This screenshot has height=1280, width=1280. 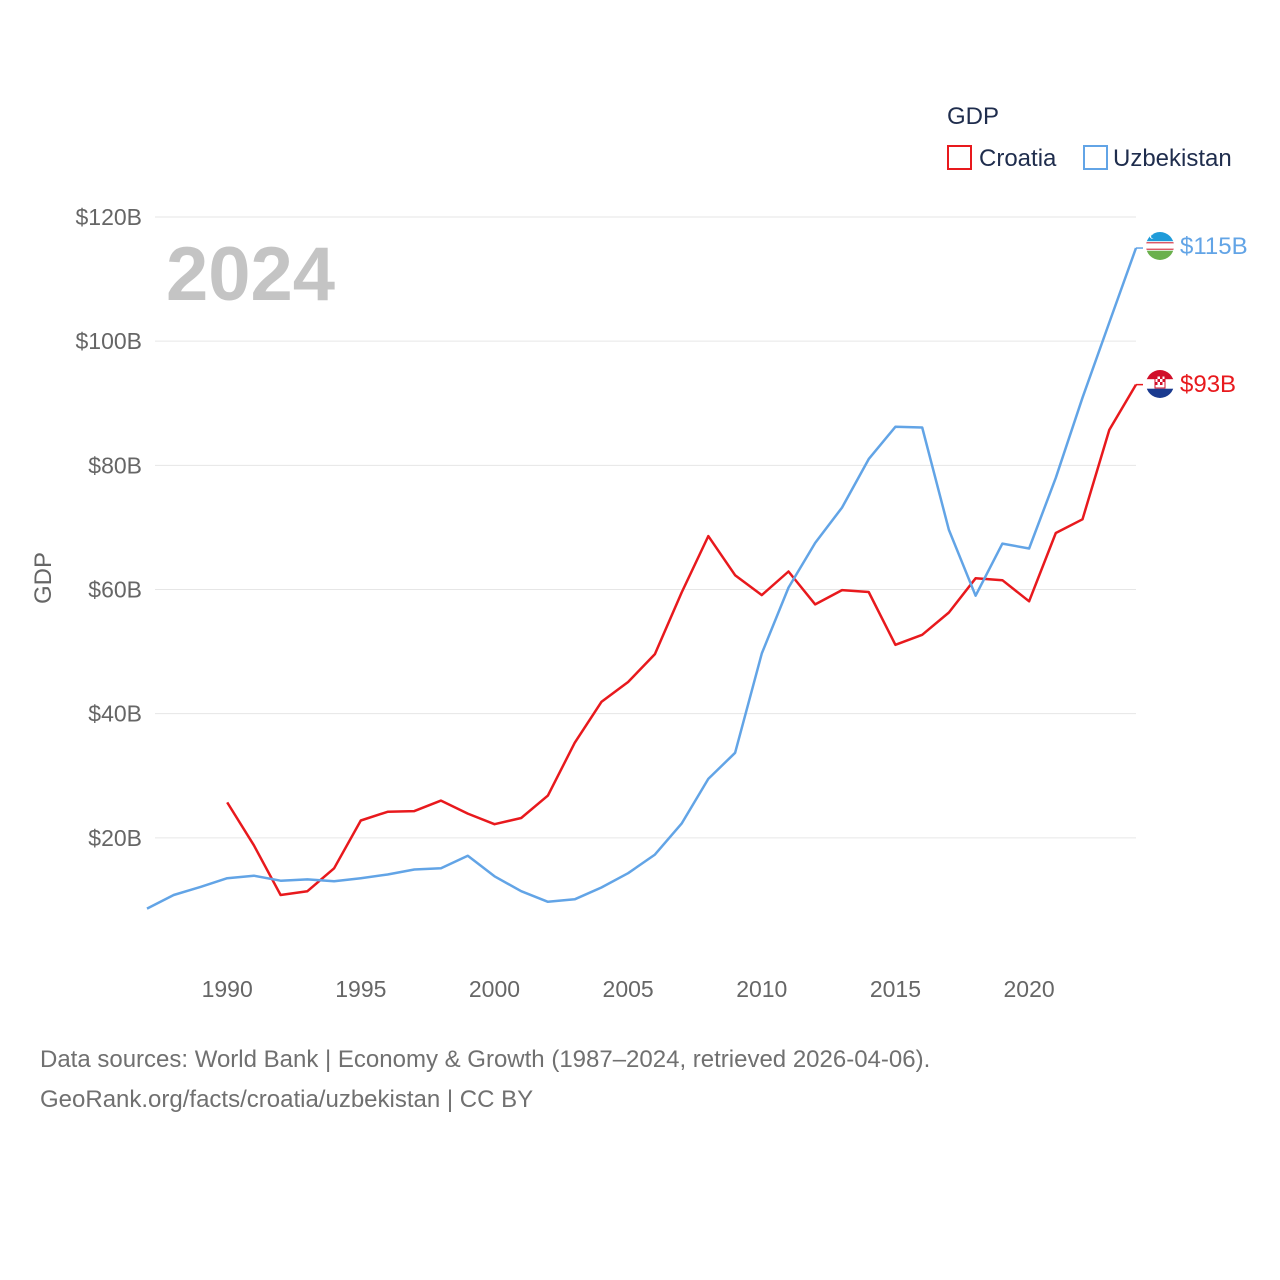 I want to click on x-tick-label: 1995, so click(x=360, y=989).